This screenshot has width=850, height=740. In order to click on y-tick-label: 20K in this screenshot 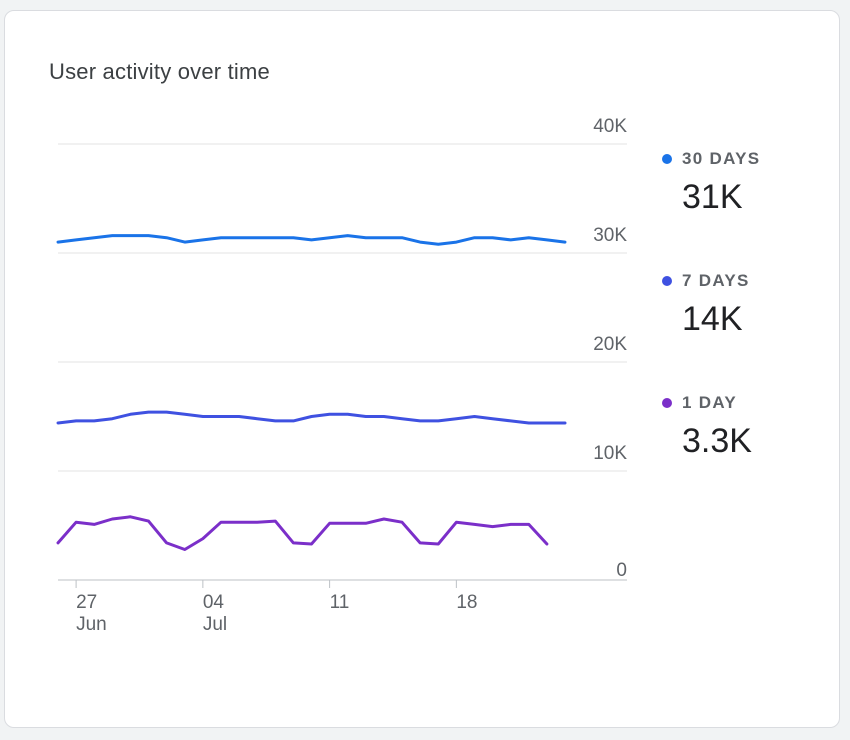, I will do `click(610, 344)`.